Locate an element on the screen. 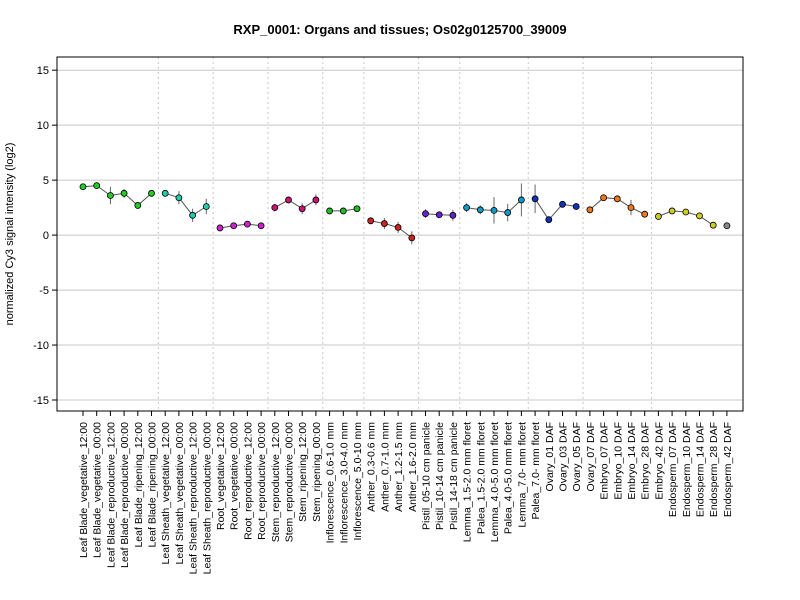 The height and width of the screenshot is (600, 800). x-tick-label: Root_reproductive_12:00 is located at coordinates (248, 481).